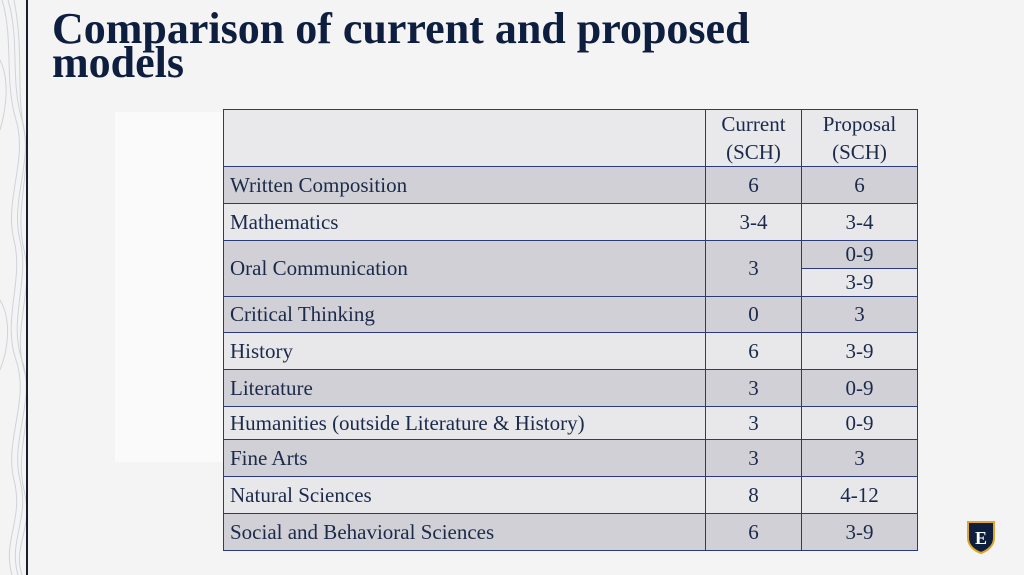 Image resolution: width=1024 pixels, height=575 pixels. I want to click on subject-cell: Fine Arts, so click(464, 458).